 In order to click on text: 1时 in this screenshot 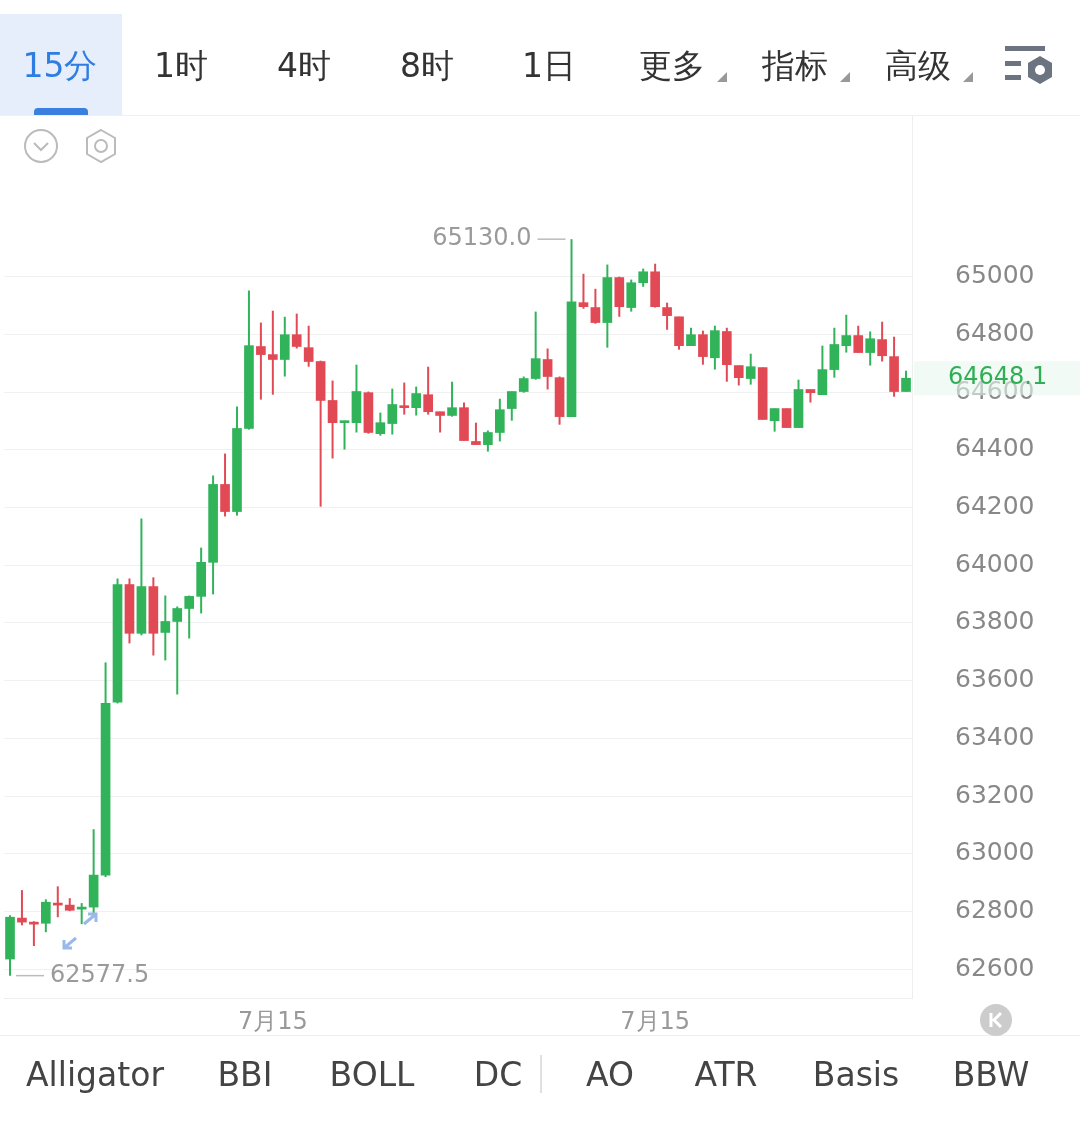, I will do `click(181, 66)`.